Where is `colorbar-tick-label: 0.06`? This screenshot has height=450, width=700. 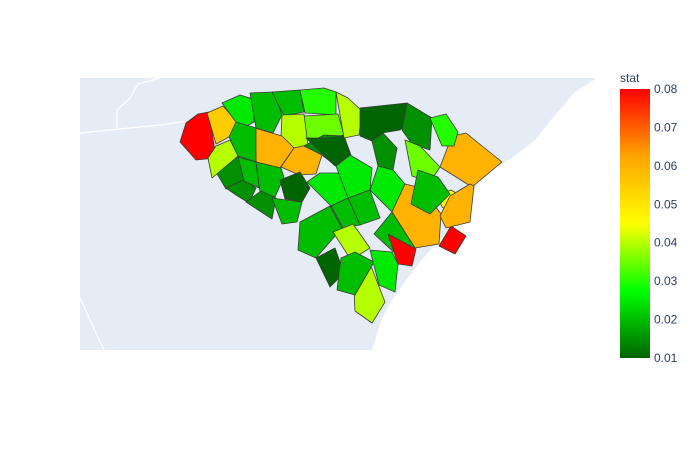 colorbar-tick-label: 0.06 is located at coordinates (666, 166).